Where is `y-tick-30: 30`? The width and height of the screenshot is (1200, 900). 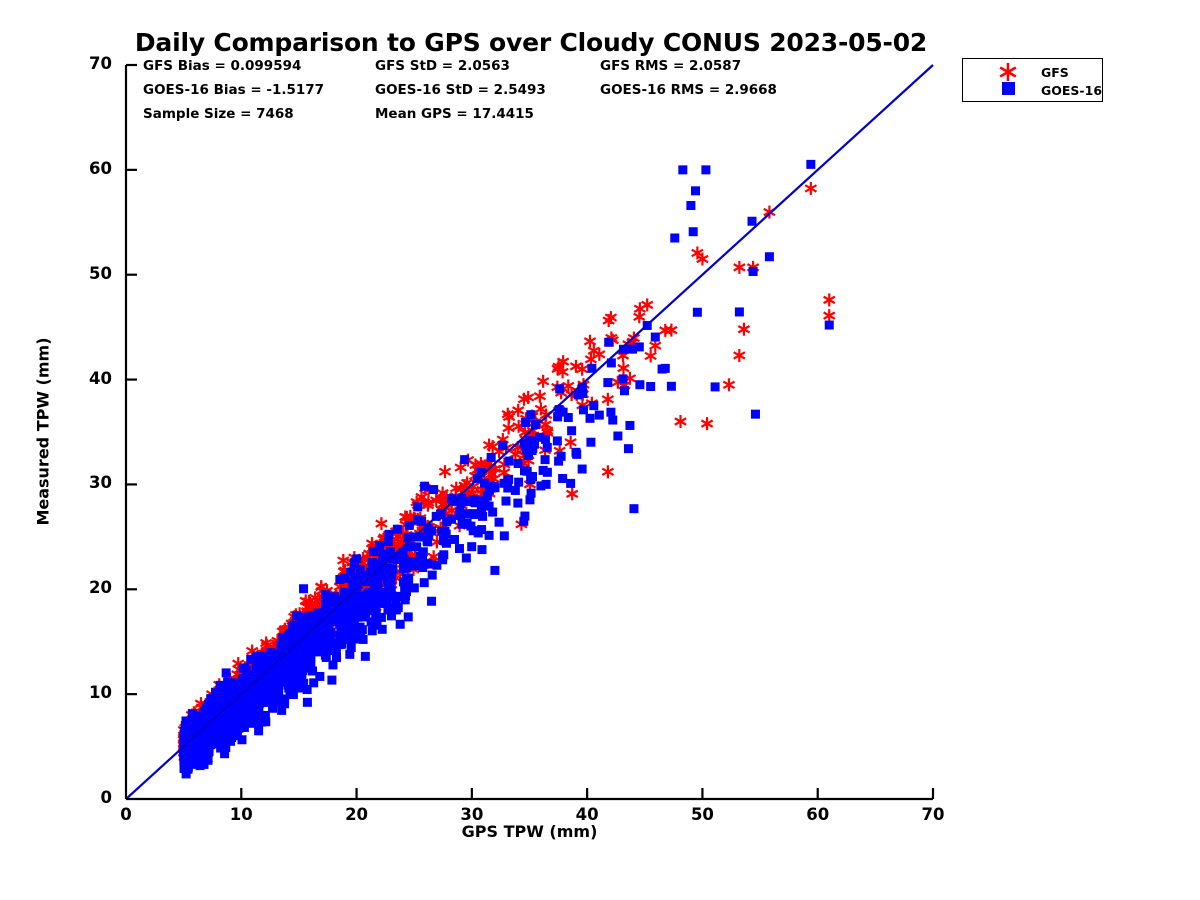
y-tick-30: 30 is located at coordinates (100, 483).